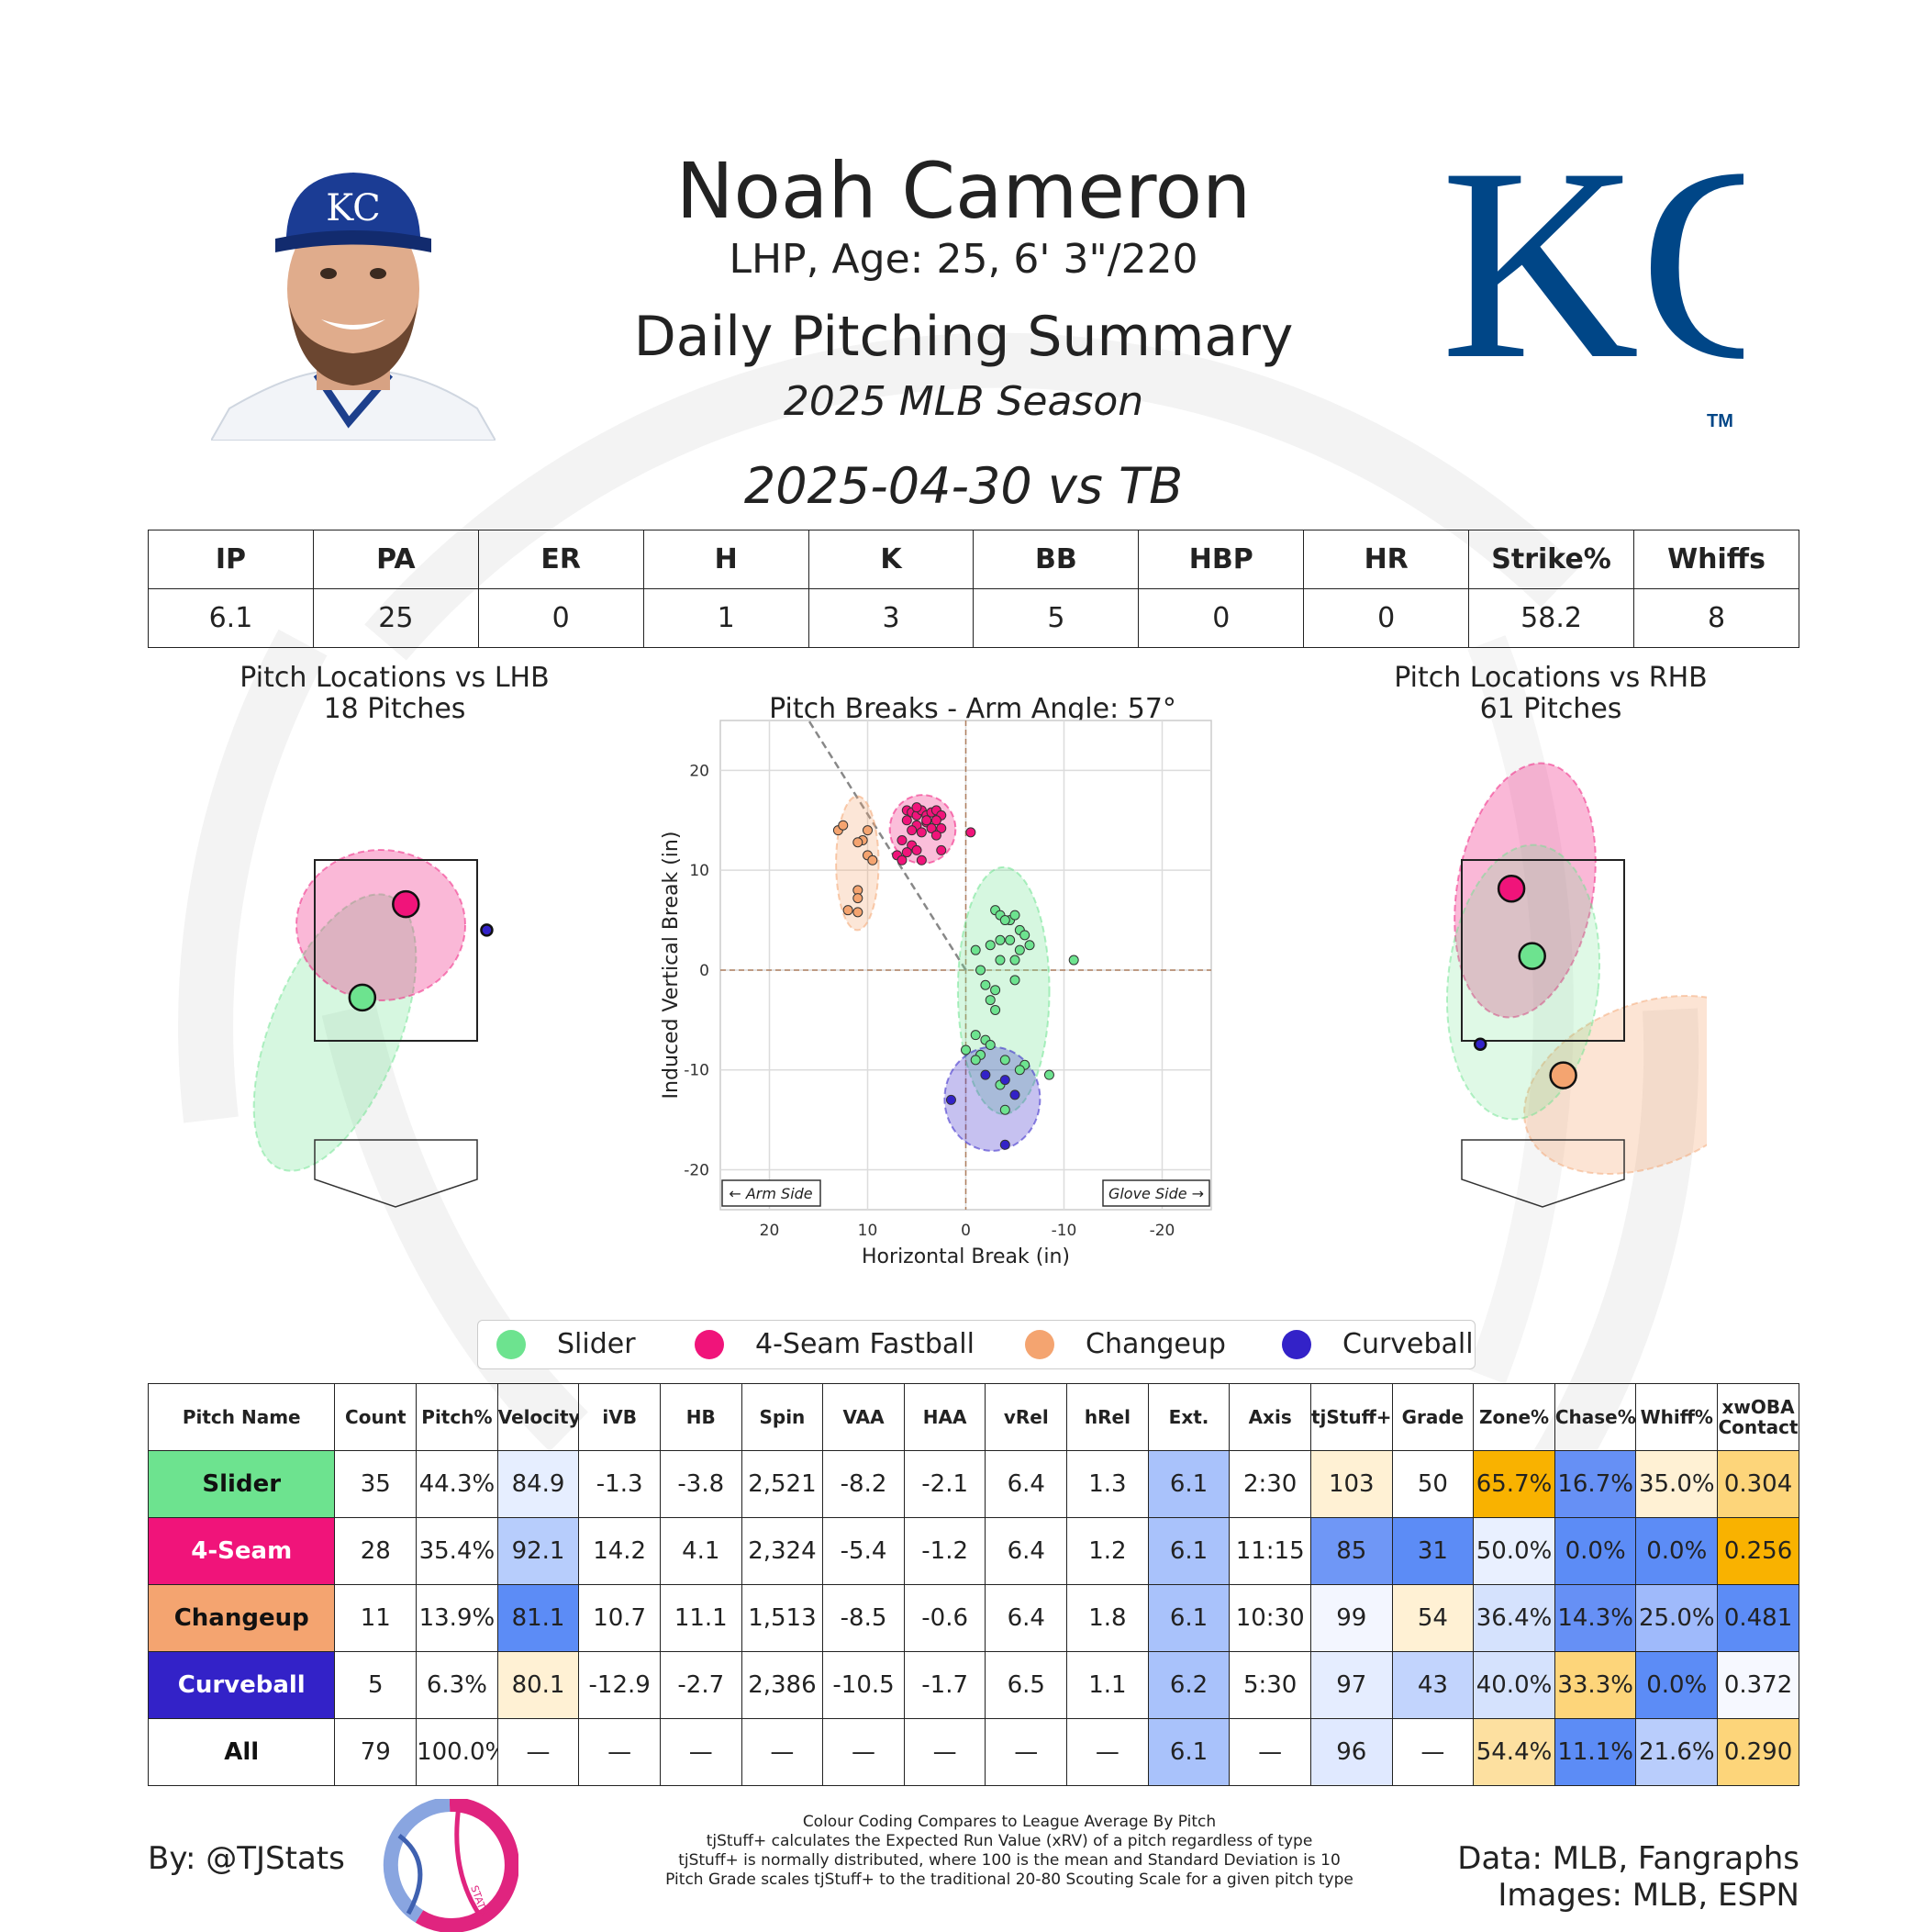  I want to click on metric-cell: 25.0%, so click(1677, 1618).